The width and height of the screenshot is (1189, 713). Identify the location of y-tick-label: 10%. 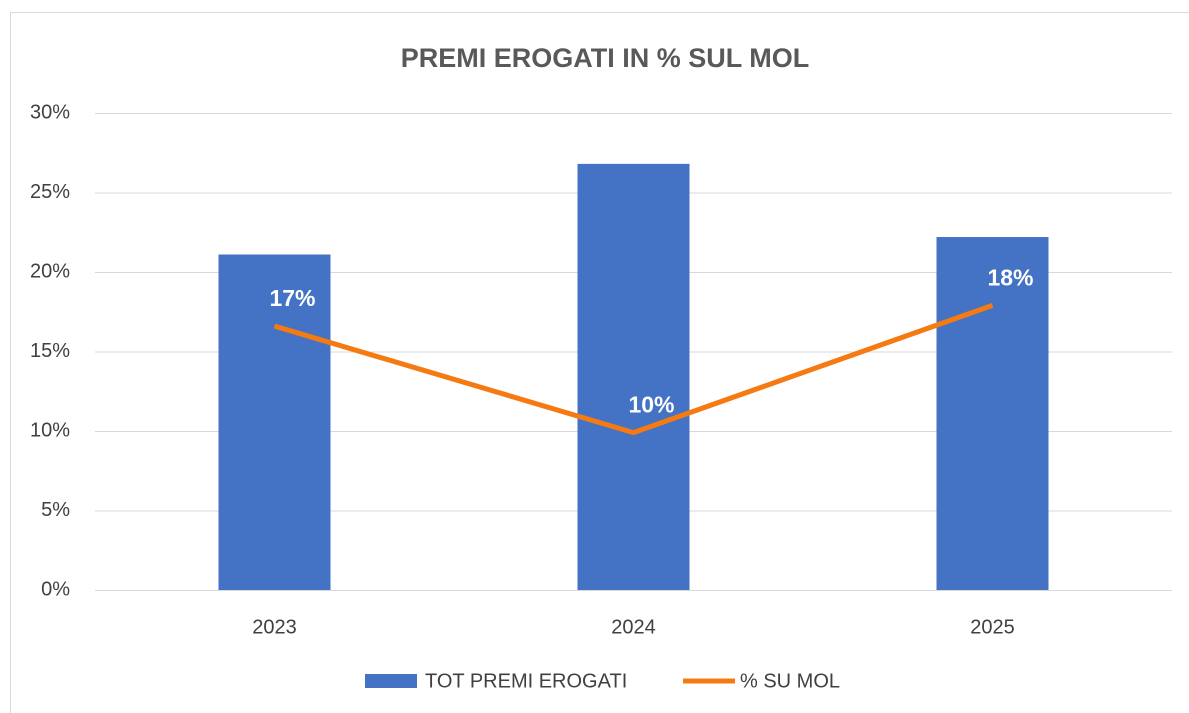
(50, 430).